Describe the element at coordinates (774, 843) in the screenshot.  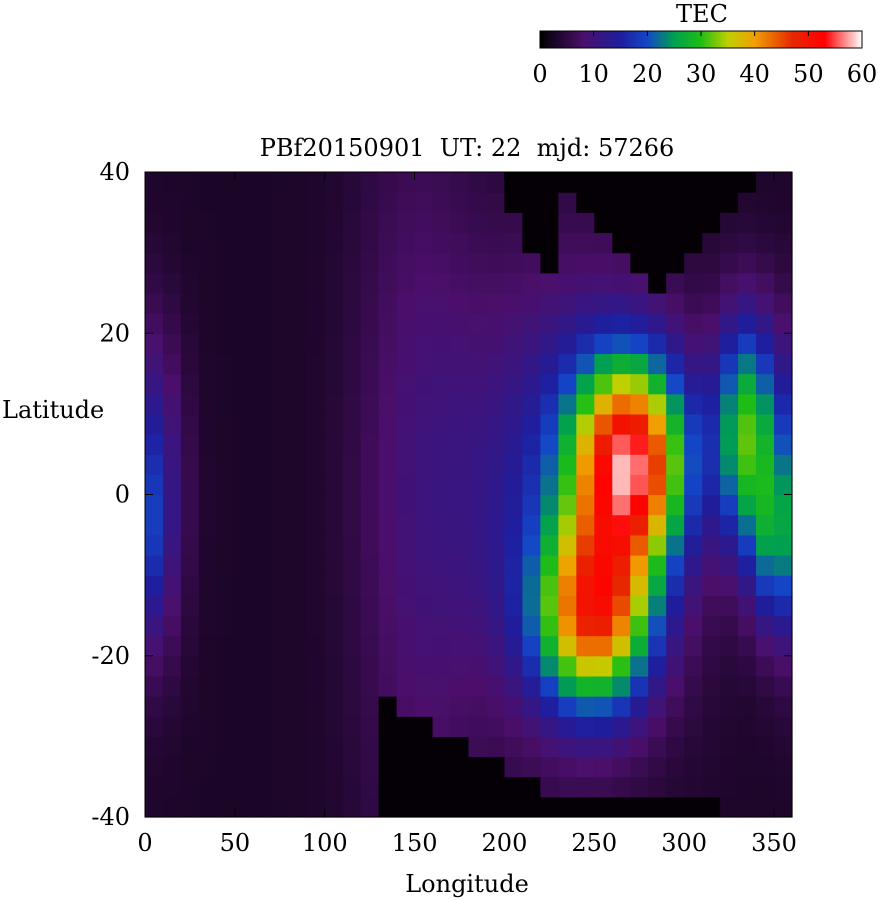
I see `x-tick-label: 350` at that location.